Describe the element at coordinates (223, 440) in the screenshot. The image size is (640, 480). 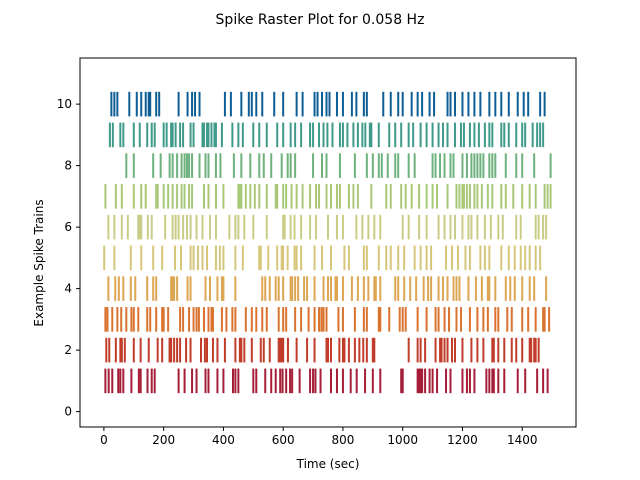
I see `x-tick-label: 400` at that location.